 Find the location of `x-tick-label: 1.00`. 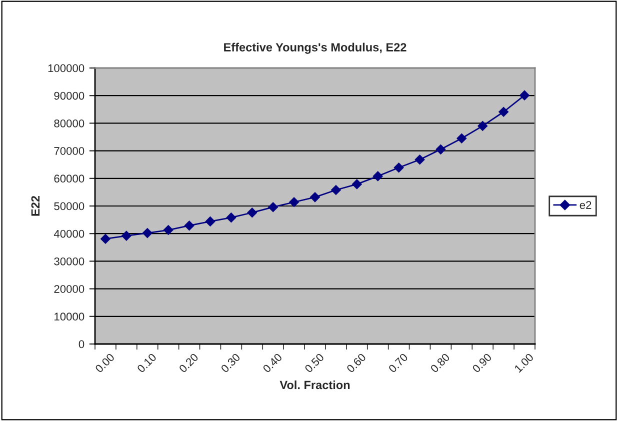

x-tick-label: 1.00 is located at coordinates (524, 362).